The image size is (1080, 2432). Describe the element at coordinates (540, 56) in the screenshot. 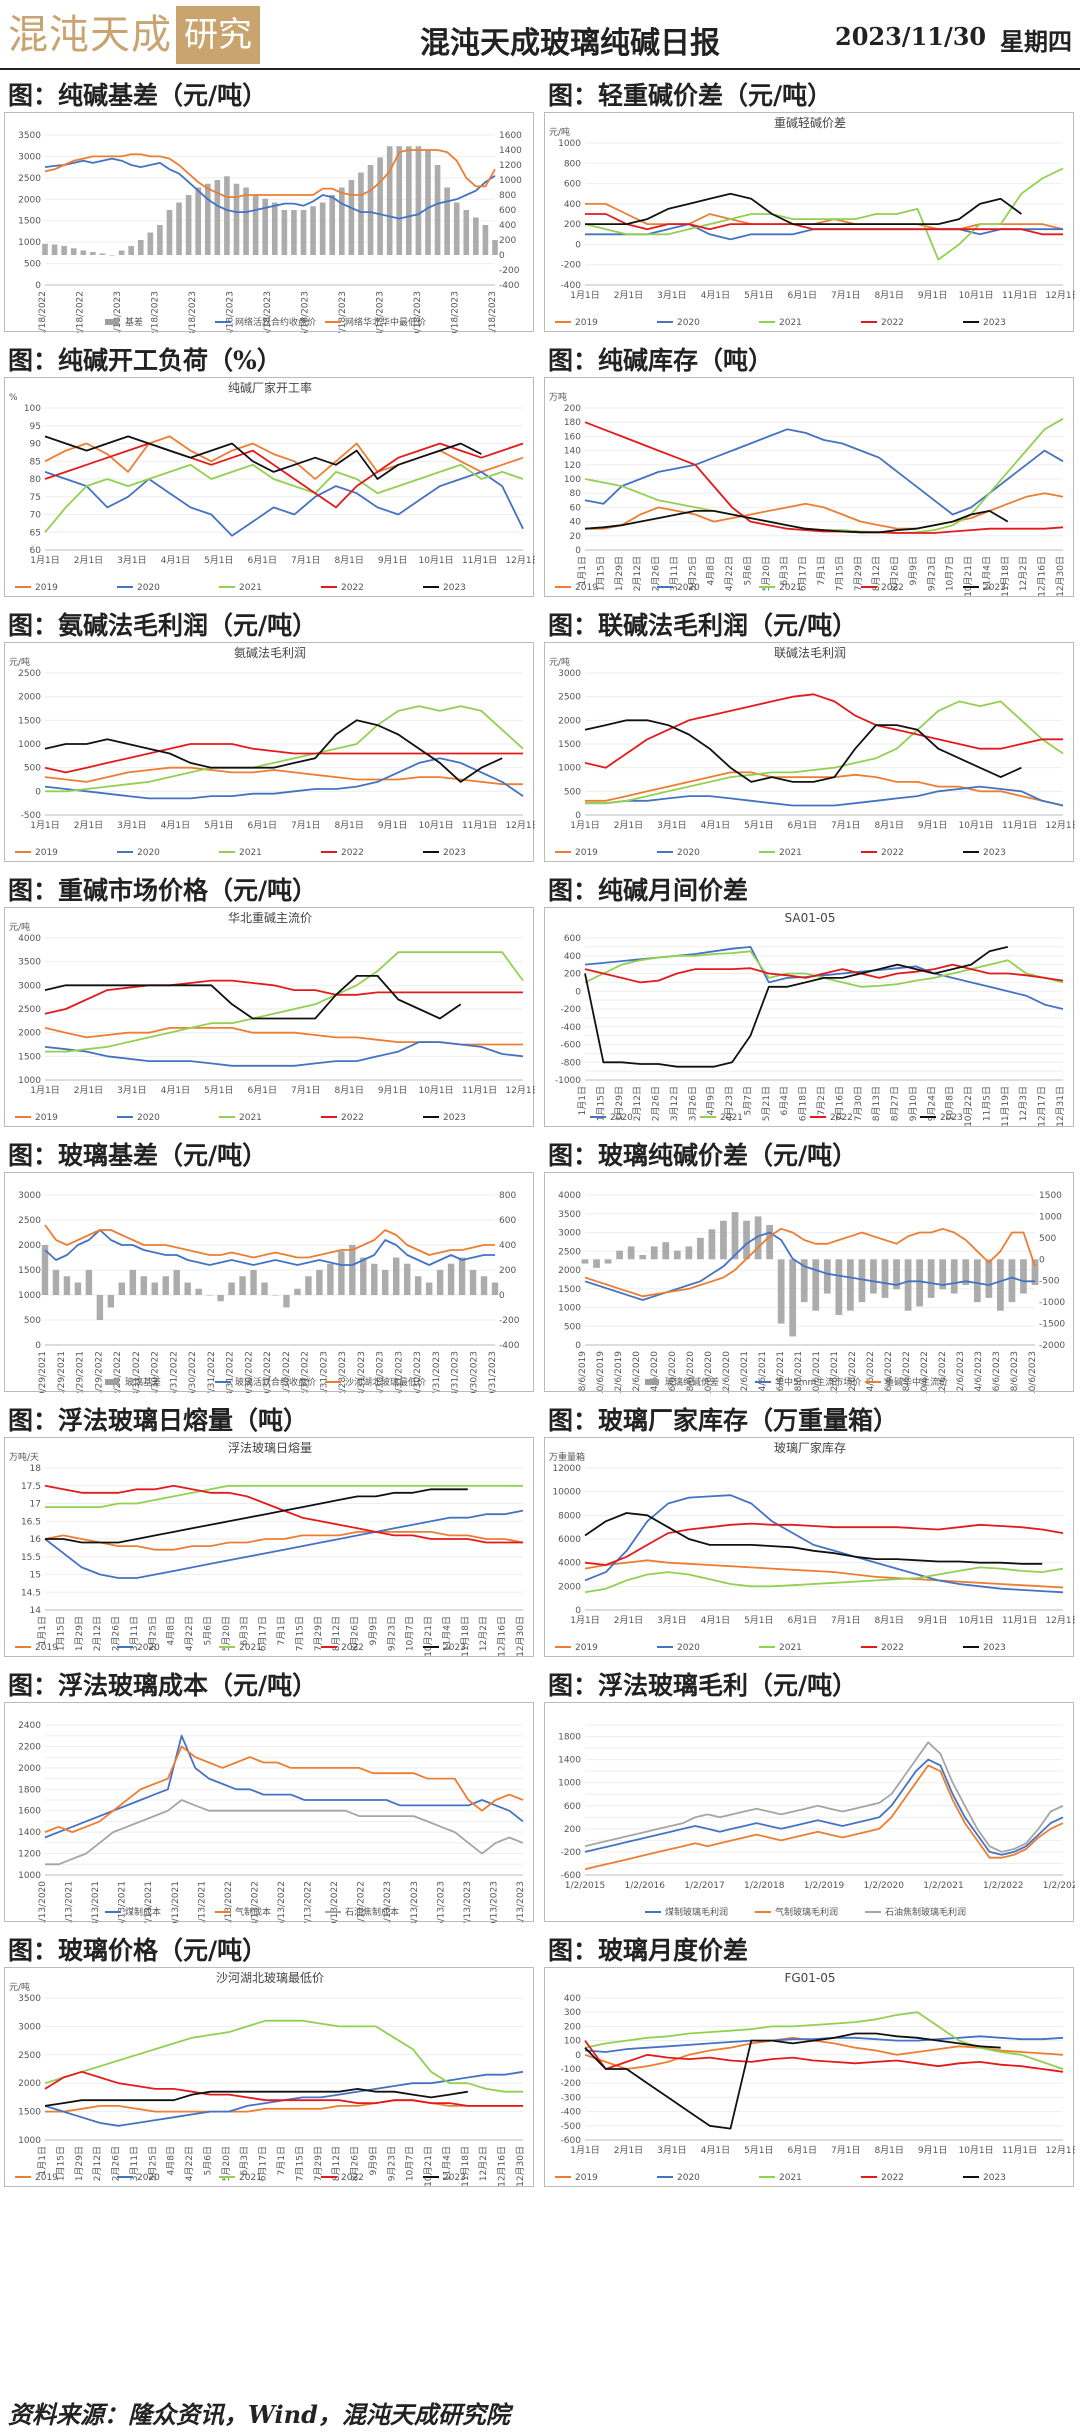

I see `report-header: 混沌天成 研究院 混沌天成玻璃纯碱日报 2023/11/30 星期四` at that location.